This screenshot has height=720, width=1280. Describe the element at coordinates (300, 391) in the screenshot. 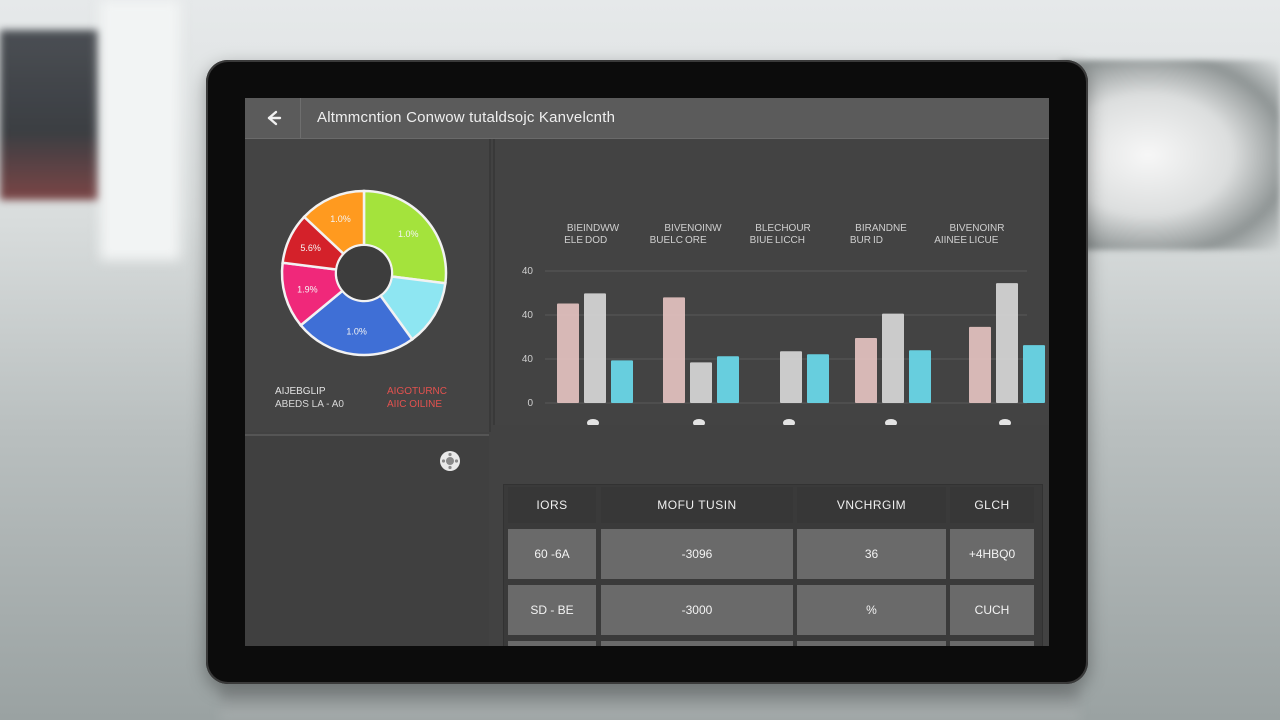

I see `legend-left-line1: AIJEBGLIP` at that location.